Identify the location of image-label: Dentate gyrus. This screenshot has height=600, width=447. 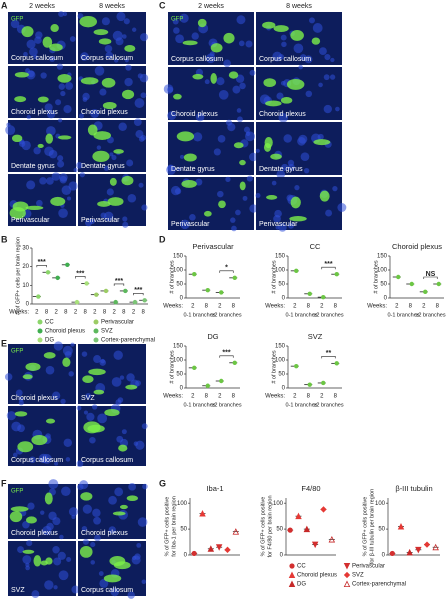
(103, 166).